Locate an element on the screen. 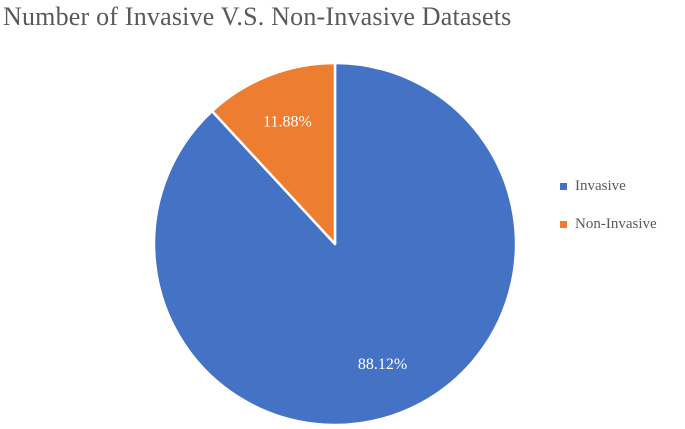 The width and height of the screenshot is (685, 429). data-label-non-invasive: 11.88% is located at coordinates (287, 121).